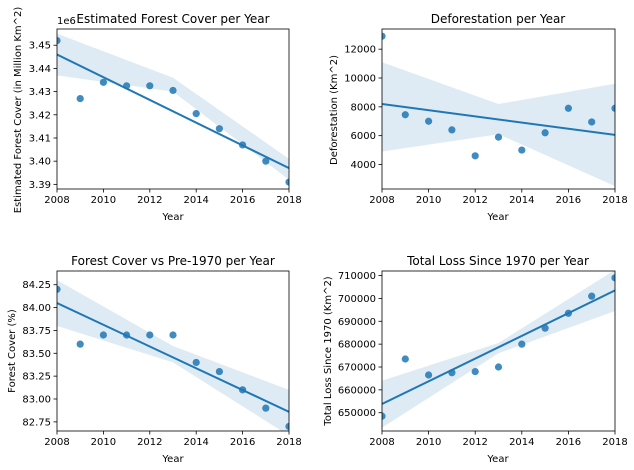 The width and height of the screenshot is (634, 470). I want to click on y-tick-label: 3.45, so click(40, 46).